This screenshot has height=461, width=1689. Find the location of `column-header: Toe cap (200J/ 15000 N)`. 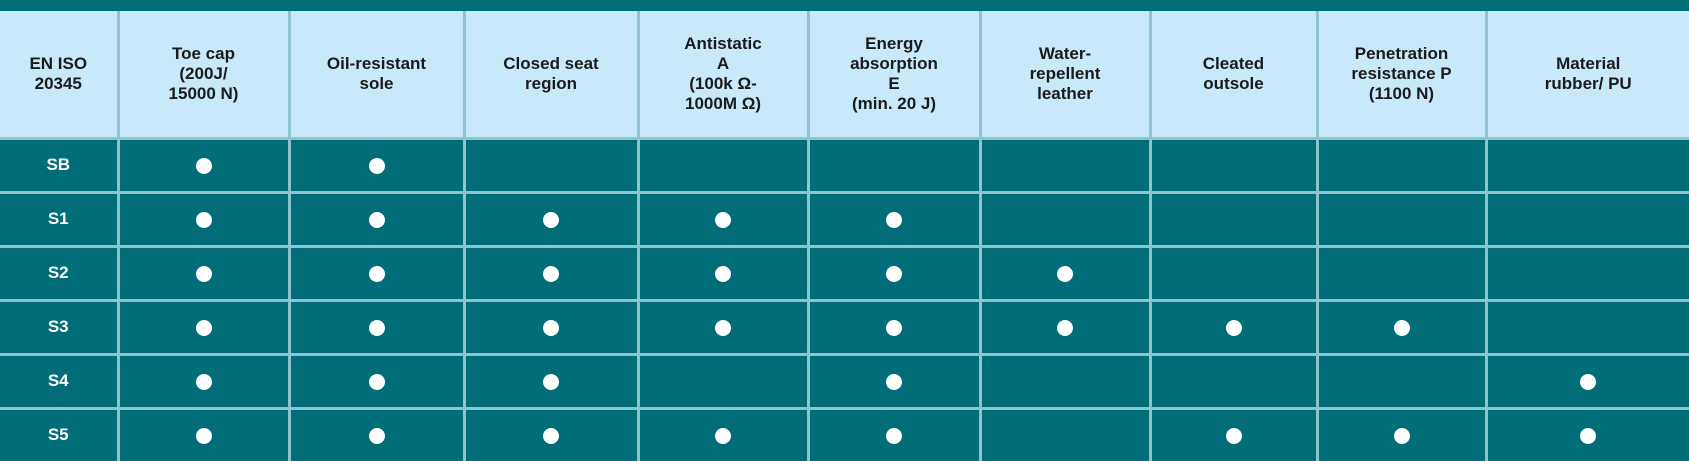

column-header: Toe cap (200J/ 15000 N) is located at coordinates (203, 75).